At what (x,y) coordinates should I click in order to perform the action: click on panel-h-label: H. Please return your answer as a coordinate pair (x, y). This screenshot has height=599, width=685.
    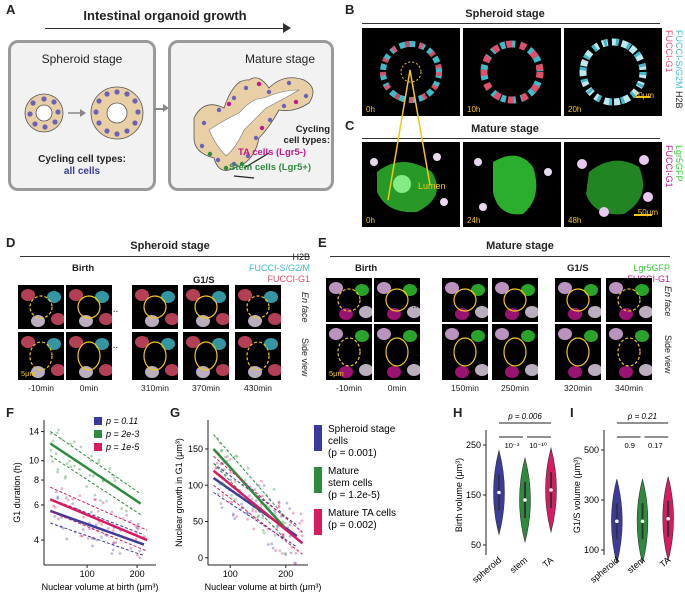
    Looking at the image, I should click on (458, 412).